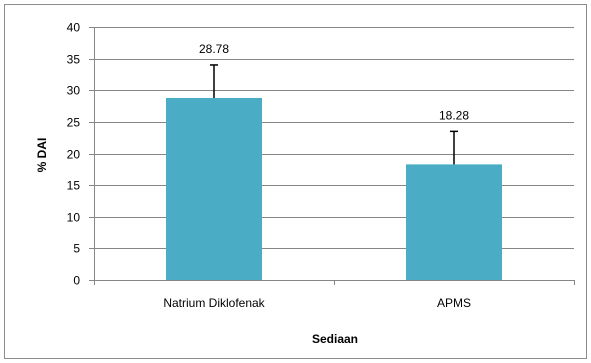  What do you see at coordinates (74, 28) in the screenshot?
I see `y-tick-label: 40` at bounding box center [74, 28].